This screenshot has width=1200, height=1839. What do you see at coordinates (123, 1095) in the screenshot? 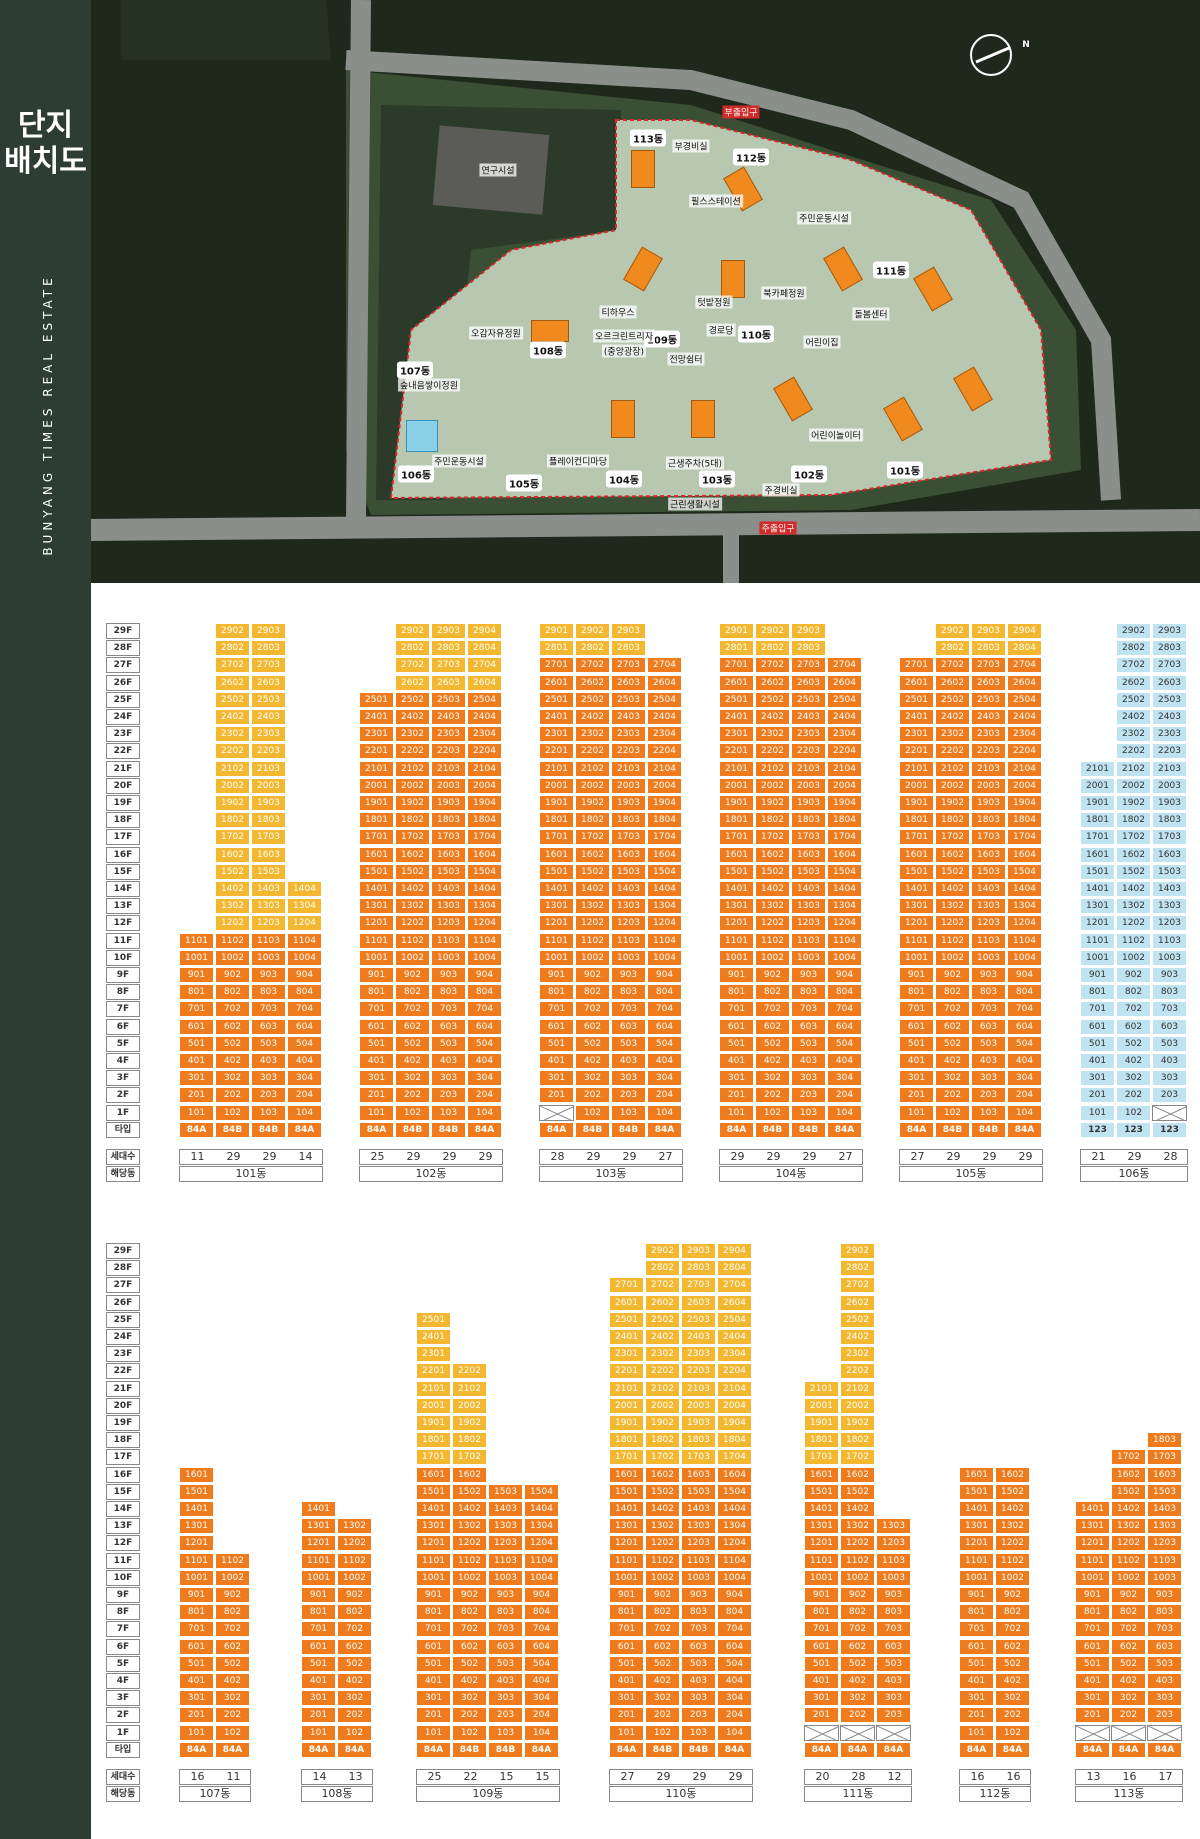
I see `floor-label: 2F` at bounding box center [123, 1095].